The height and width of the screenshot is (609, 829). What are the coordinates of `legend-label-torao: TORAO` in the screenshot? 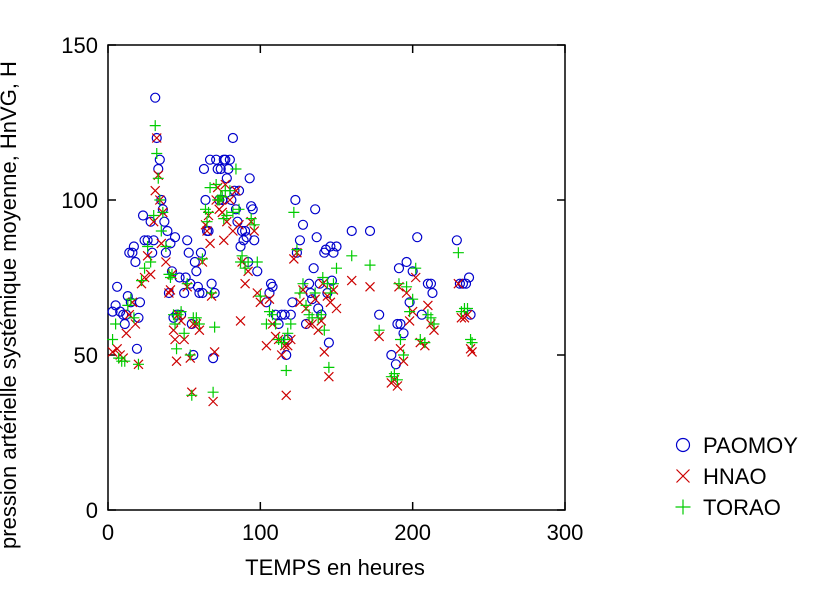 It's located at (742, 507).